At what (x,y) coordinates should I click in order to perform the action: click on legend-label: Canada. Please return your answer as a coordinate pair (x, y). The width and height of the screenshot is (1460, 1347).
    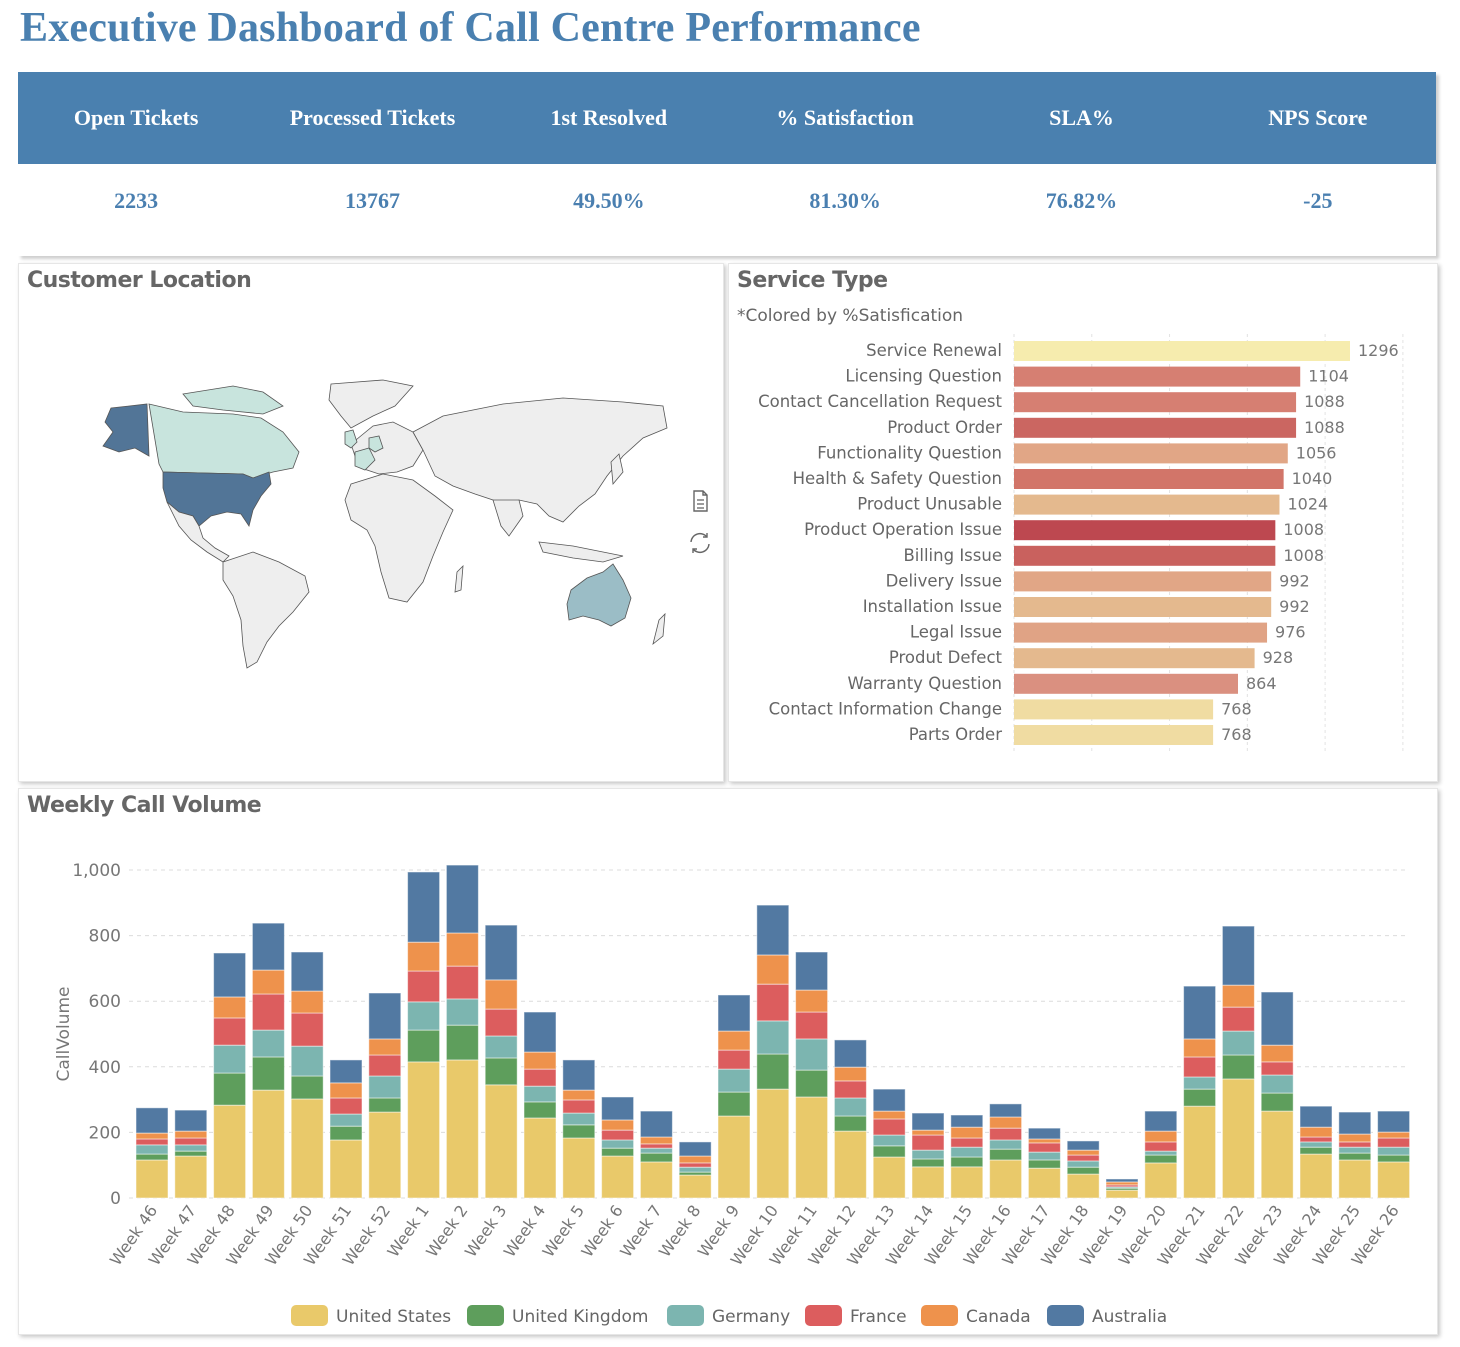
    Looking at the image, I should click on (998, 1317).